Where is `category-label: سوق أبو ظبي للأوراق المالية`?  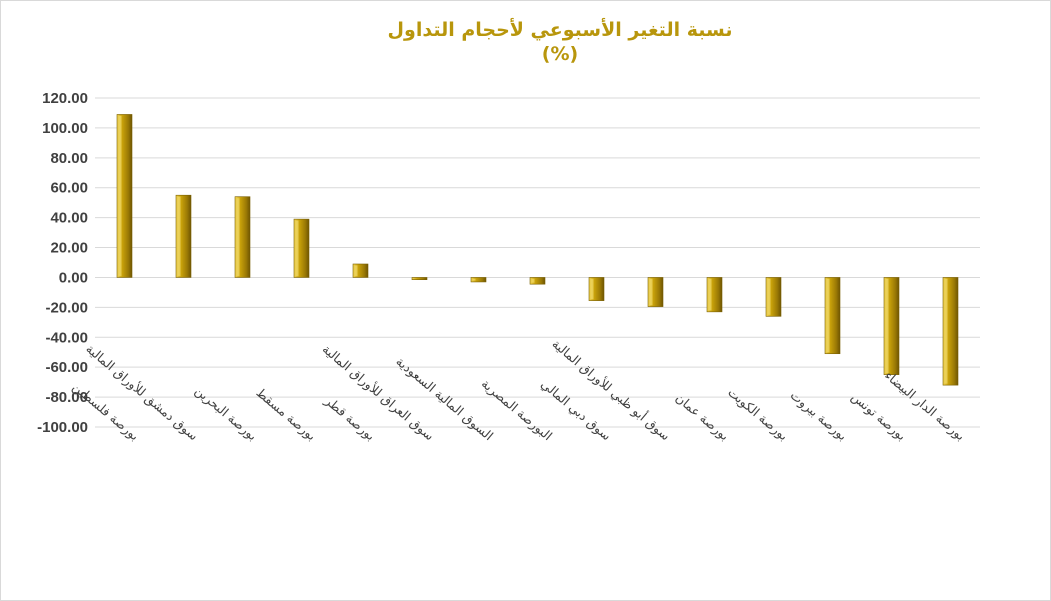
category-label: سوق أبو ظبي للأوراق المالية is located at coordinates (611, 389).